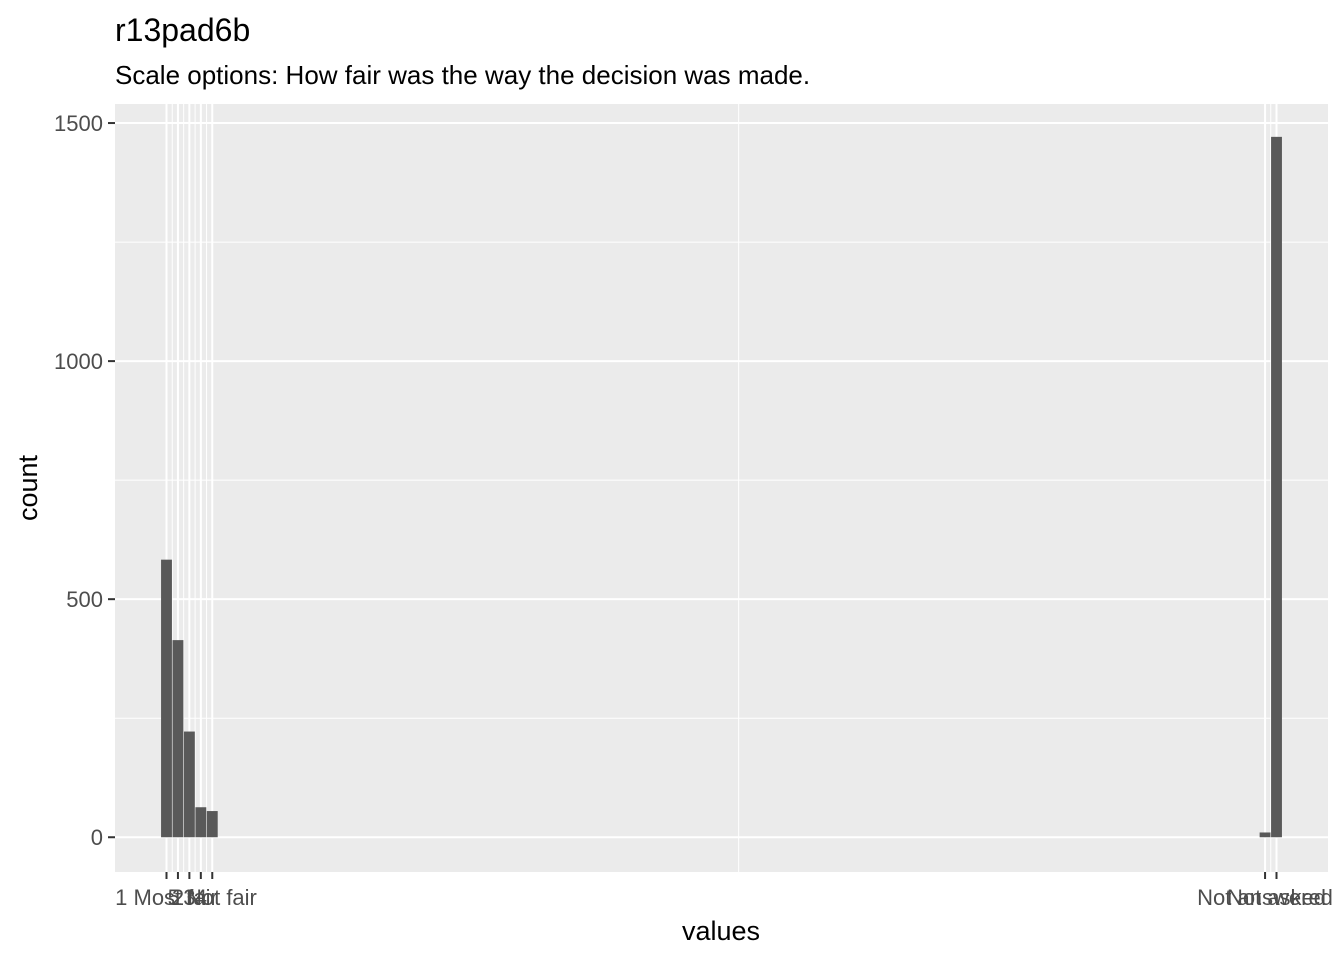 The height and width of the screenshot is (960, 1344). What do you see at coordinates (166, 897) in the screenshot?
I see `x-tick-label: 1 Most fair` at bounding box center [166, 897].